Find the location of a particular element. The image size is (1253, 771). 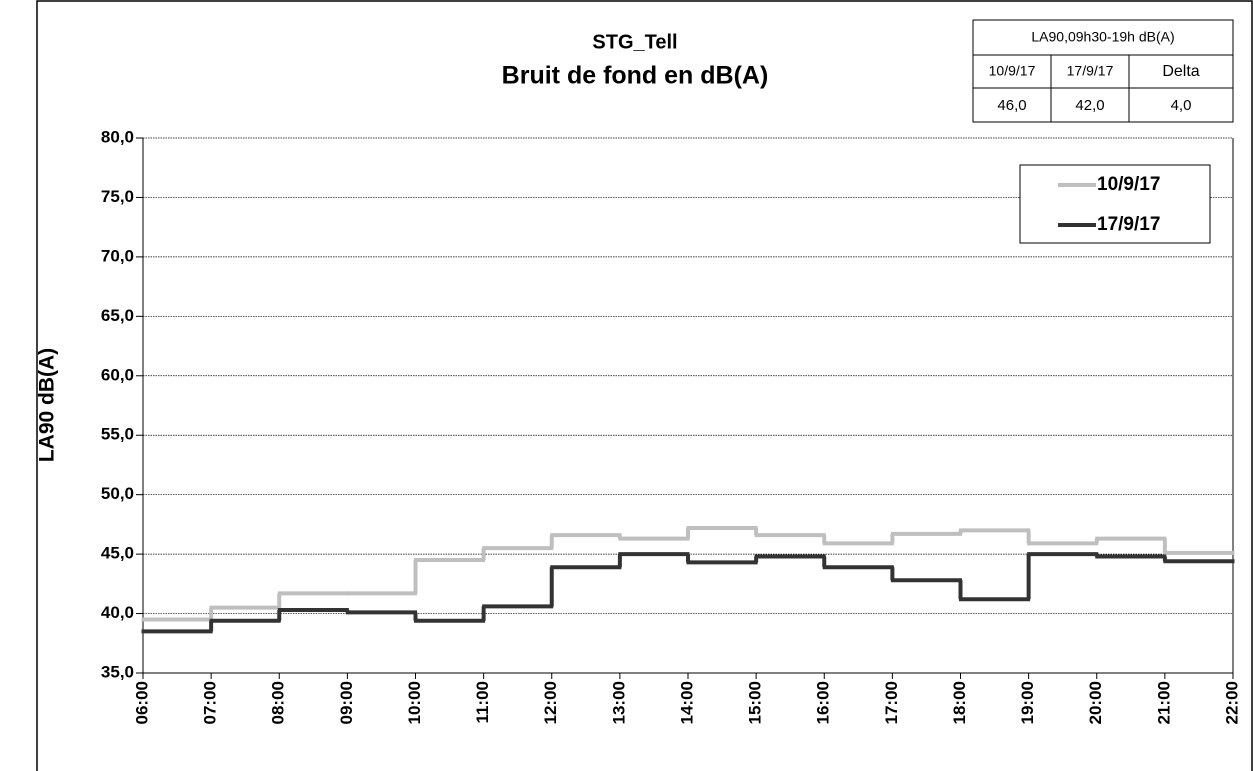

table-header: Delta is located at coordinates (1180, 71).